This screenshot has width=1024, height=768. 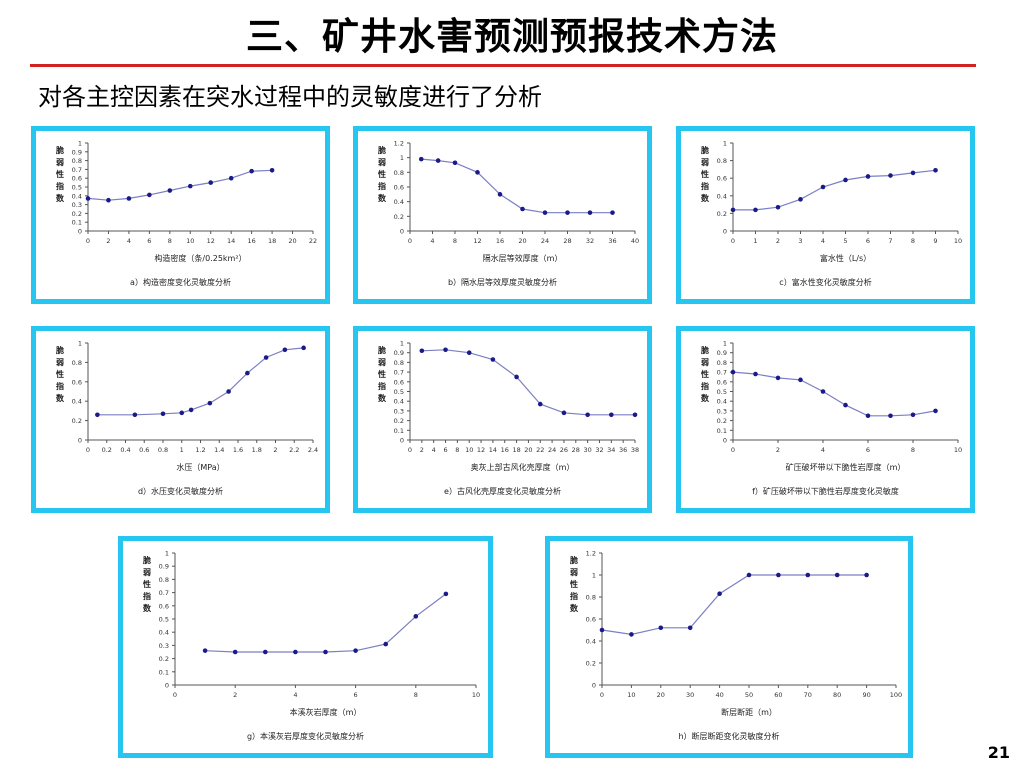 I want to click on chart-caption: c）富水性变化灵敏度分析, so click(x=825, y=282).